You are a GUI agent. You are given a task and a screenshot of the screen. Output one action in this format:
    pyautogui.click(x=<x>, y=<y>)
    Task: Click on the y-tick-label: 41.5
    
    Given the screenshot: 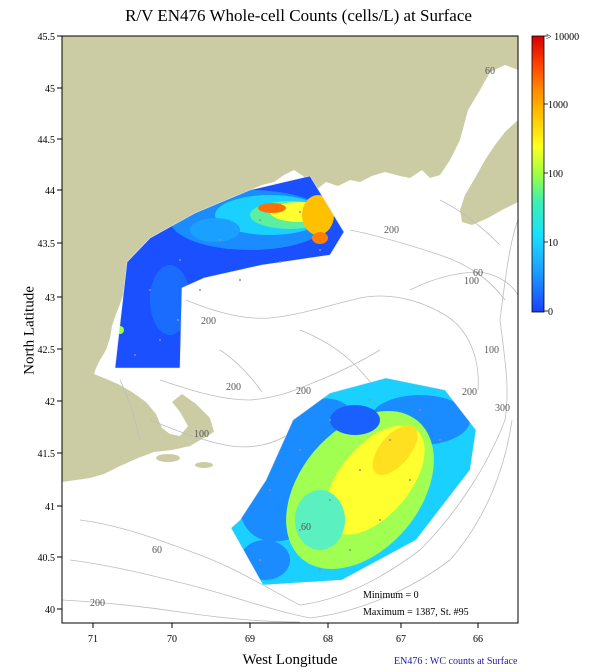 What is the action you would take?
    pyautogui.click(x=47, y=454)
    